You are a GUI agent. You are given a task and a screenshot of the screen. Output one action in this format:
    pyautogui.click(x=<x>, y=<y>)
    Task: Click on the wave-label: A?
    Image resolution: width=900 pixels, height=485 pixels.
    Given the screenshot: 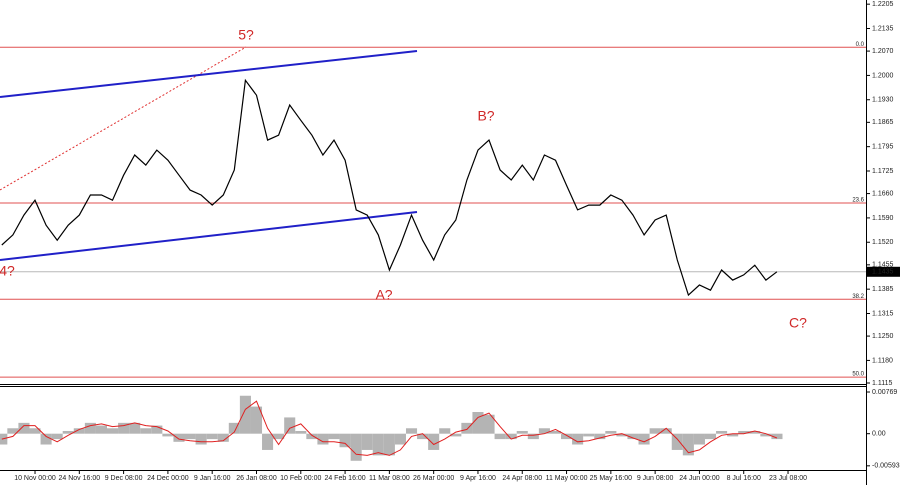 What is the action you would take?
    pyautogui.click(x=383, y=295)
    